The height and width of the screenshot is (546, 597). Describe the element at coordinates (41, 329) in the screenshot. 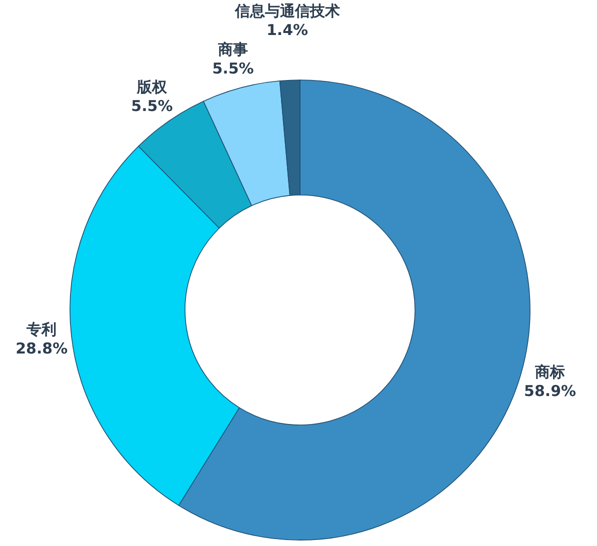

I see `slice-label: 专利` at that location.